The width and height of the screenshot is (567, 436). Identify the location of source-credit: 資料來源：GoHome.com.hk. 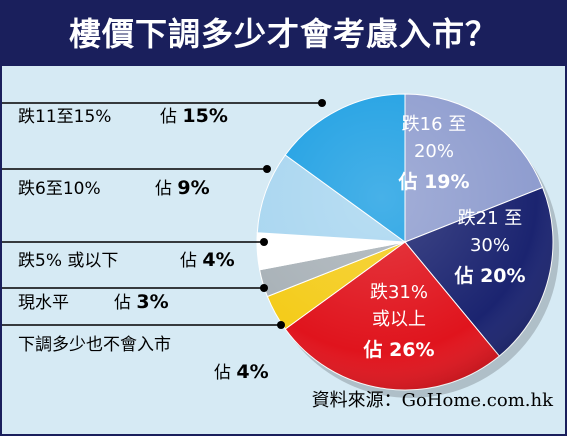
(432, 400).